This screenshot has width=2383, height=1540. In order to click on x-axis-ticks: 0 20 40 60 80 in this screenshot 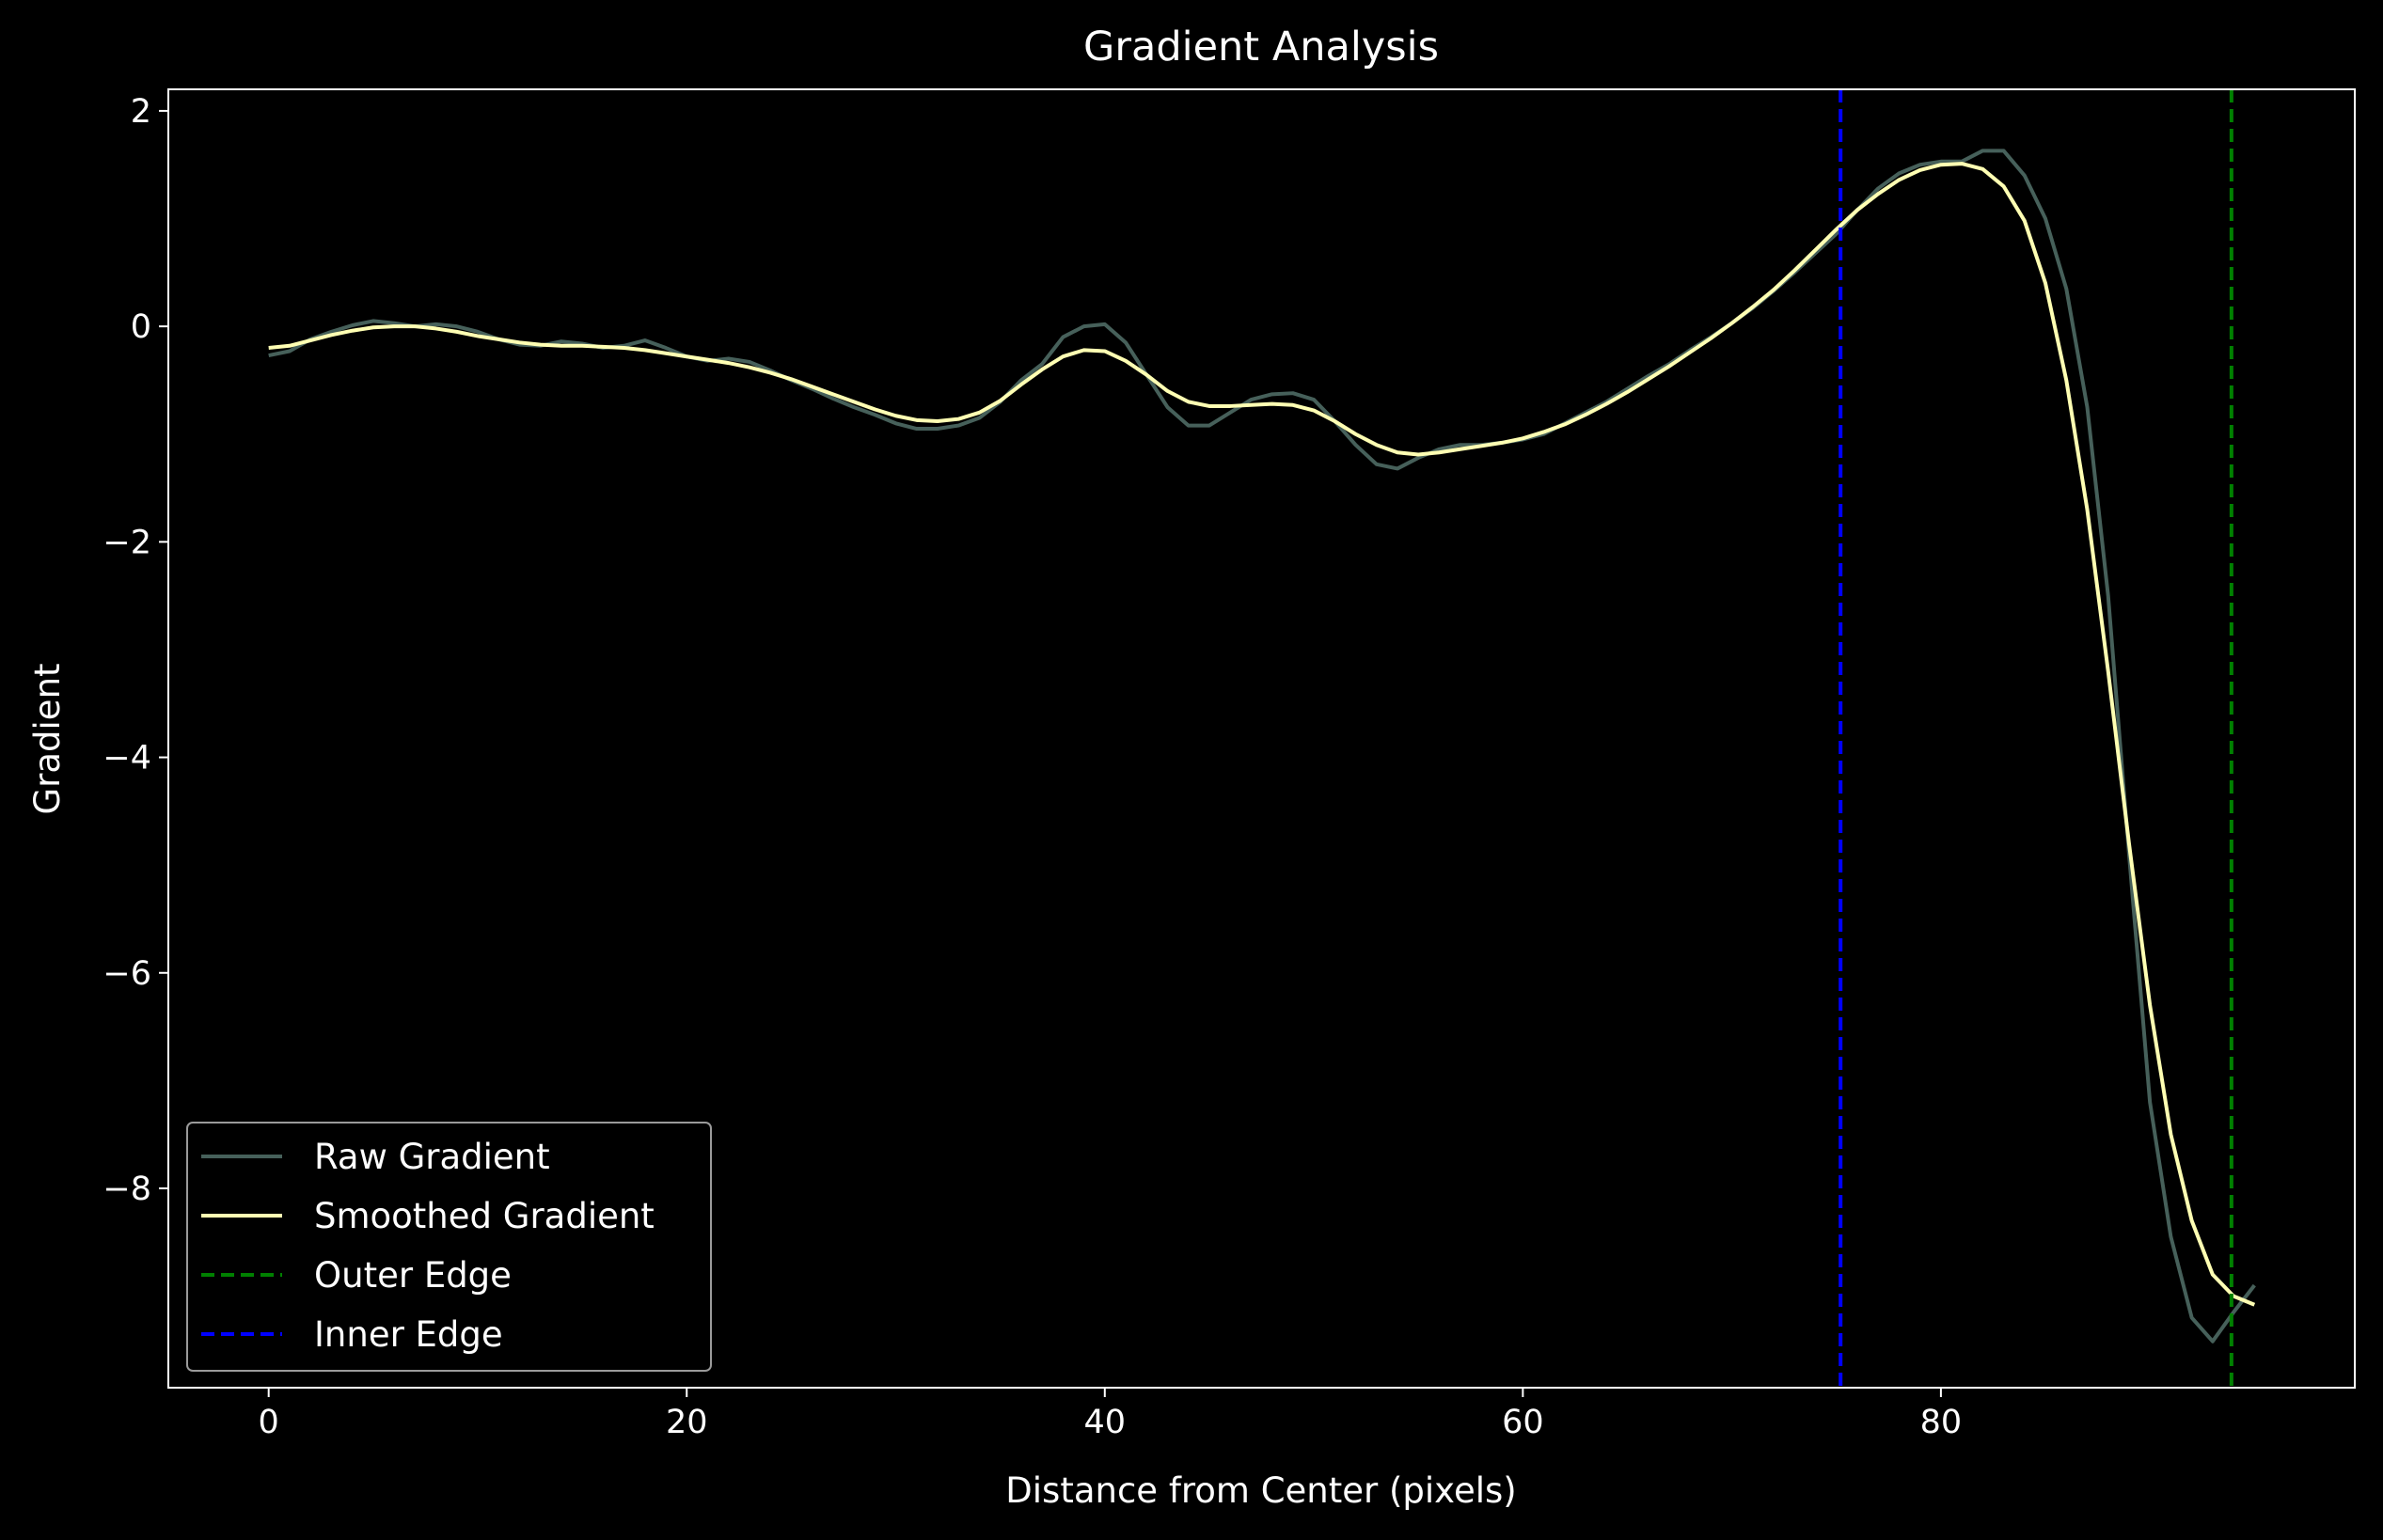, I will do `click(1111, 1415)`.